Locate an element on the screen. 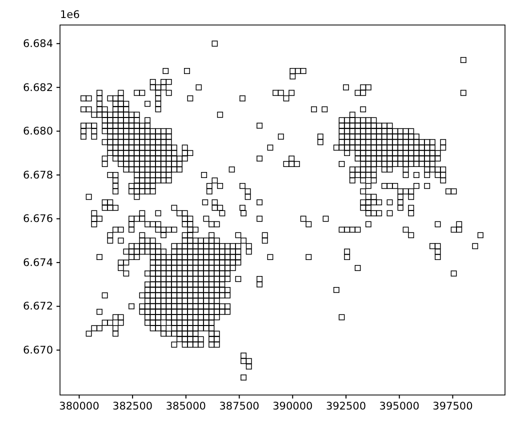 The height and width of the screenshot is (428, 511). y-tick-label: 6.680 is located at coordinates (37, 132).